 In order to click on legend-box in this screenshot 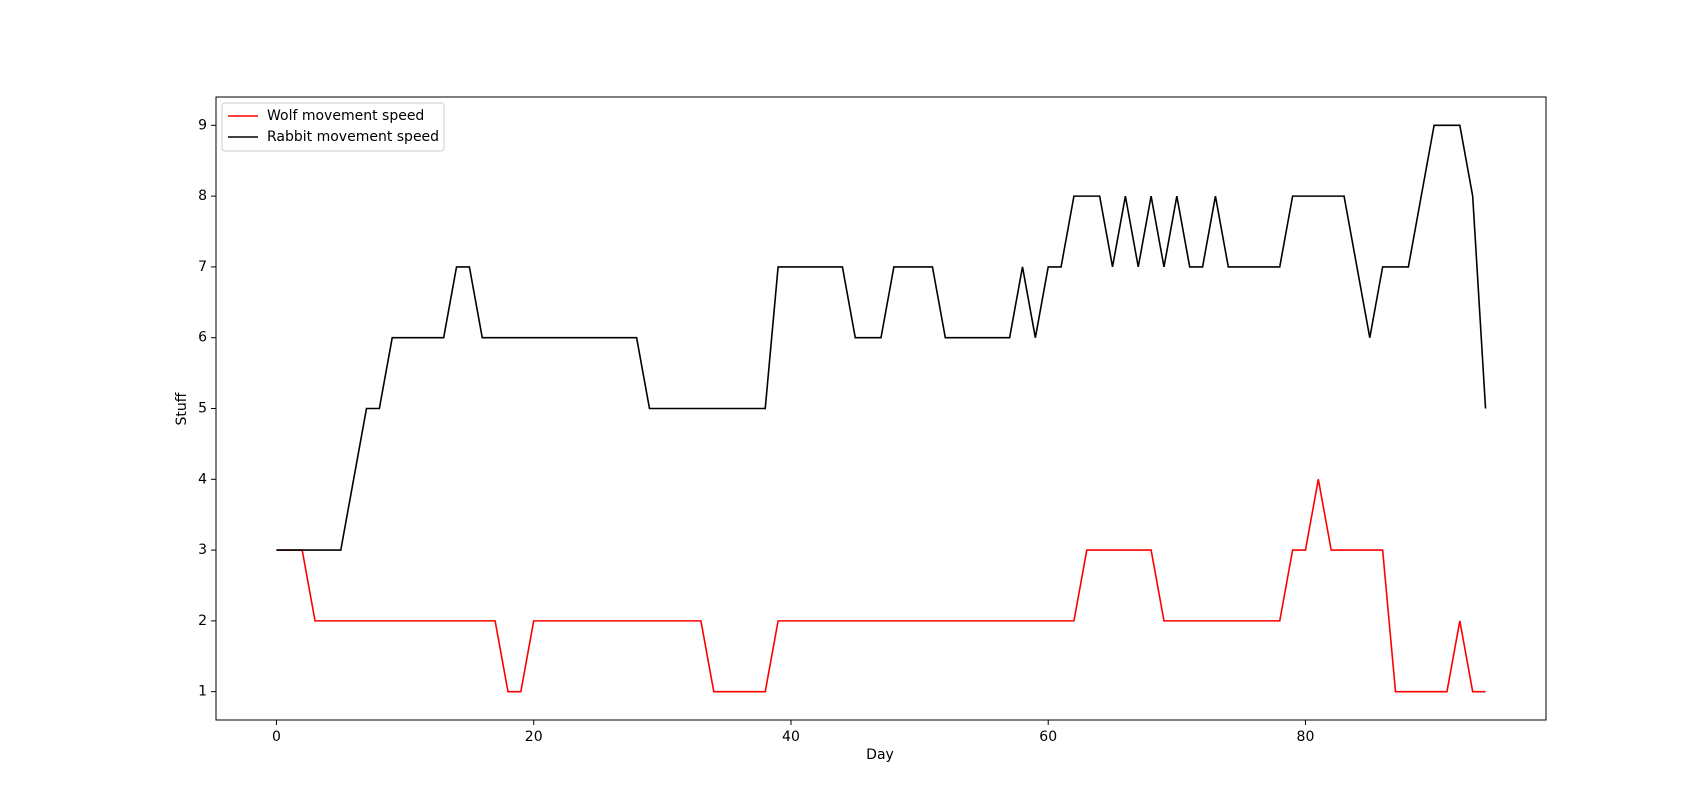, I will do `click(333, 127)`.